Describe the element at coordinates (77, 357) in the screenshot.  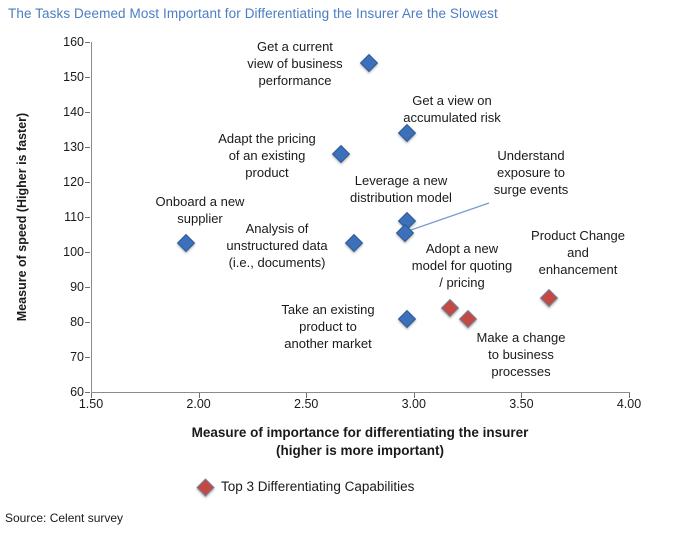
I see `y-tick-label: 70` at that location.